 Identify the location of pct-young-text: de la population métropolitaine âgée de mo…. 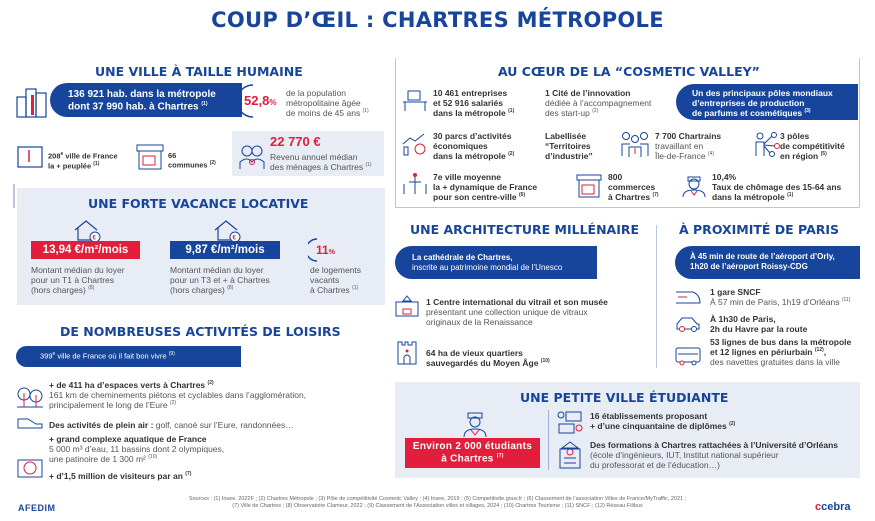
(327, 103).